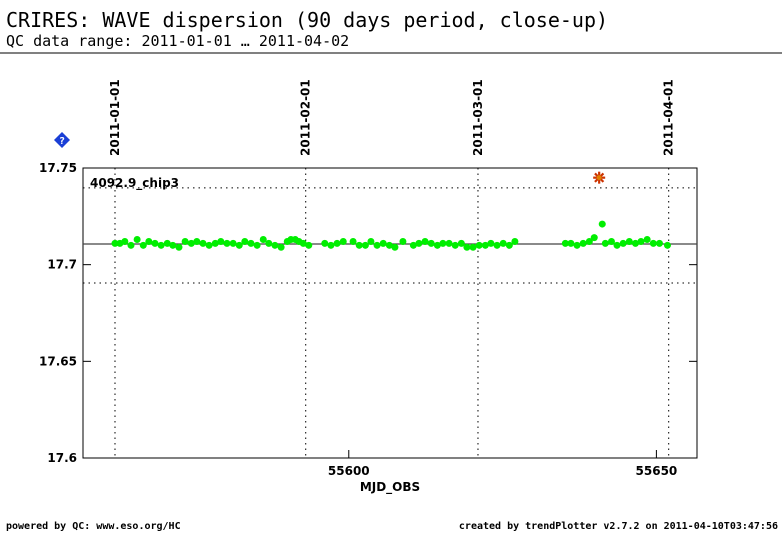  Describe the element at coordinates (478, 117) in the screenshot. I see `date-tick-label: 2011-03-01` at that location.